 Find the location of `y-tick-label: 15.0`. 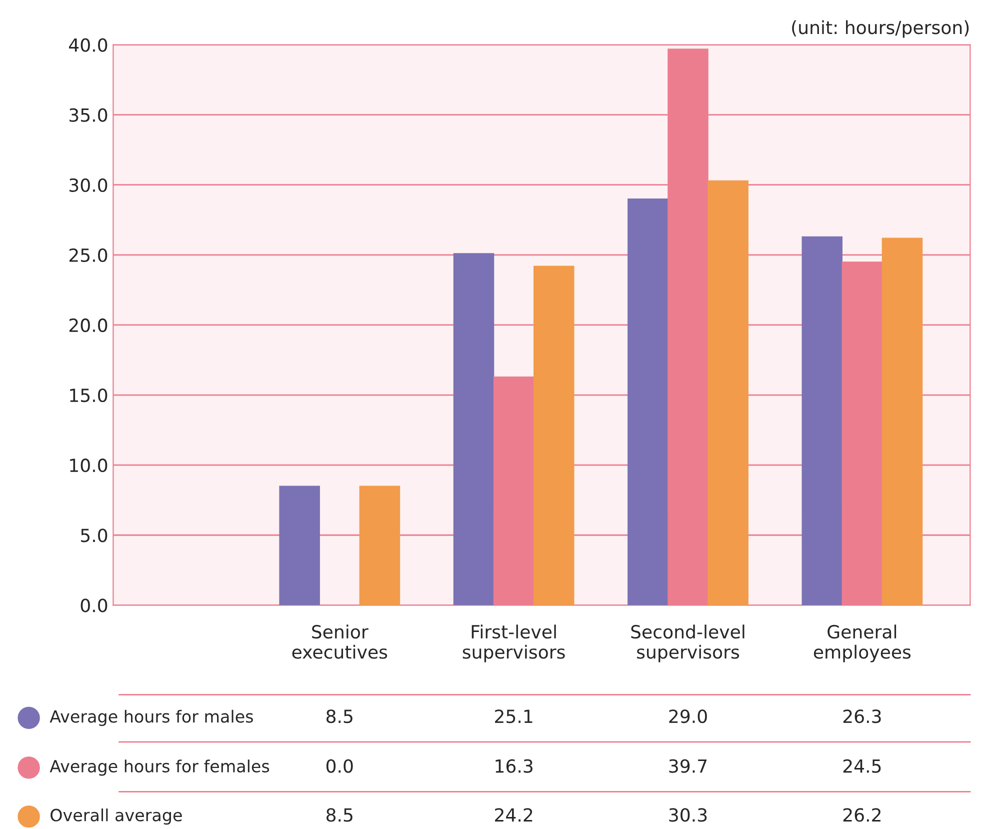

y-tick-label: 15.0 is located at coordinates (89, 395).